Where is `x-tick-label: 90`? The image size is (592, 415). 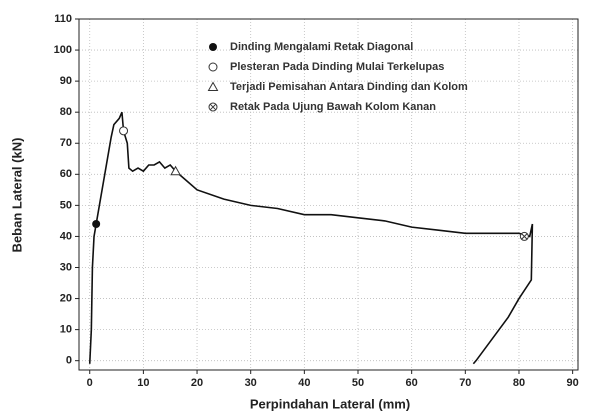
x-tick-label: 90 is located at coordinates (573, 383).